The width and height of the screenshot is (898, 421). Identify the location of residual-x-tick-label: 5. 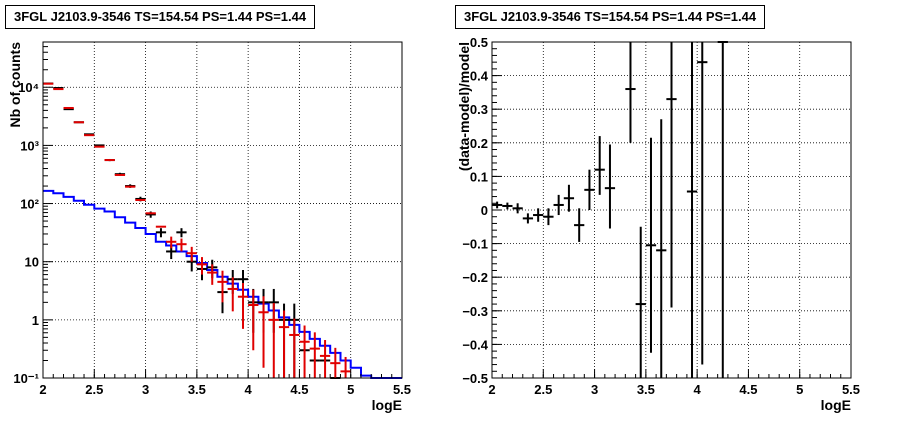
(799, 389).